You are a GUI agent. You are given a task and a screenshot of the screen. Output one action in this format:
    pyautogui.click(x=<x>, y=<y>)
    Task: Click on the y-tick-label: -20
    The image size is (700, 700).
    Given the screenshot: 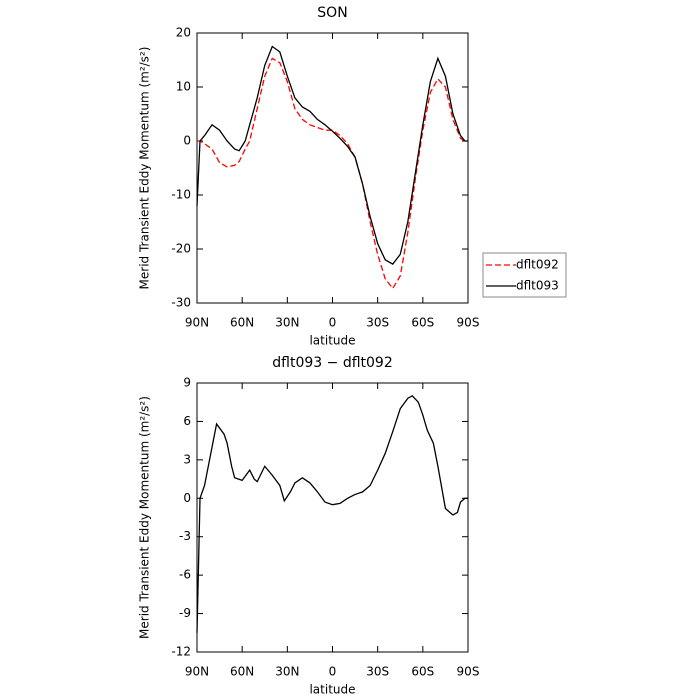 What is the action you would take?
    pyautogui.click(x=181, y=249)
    